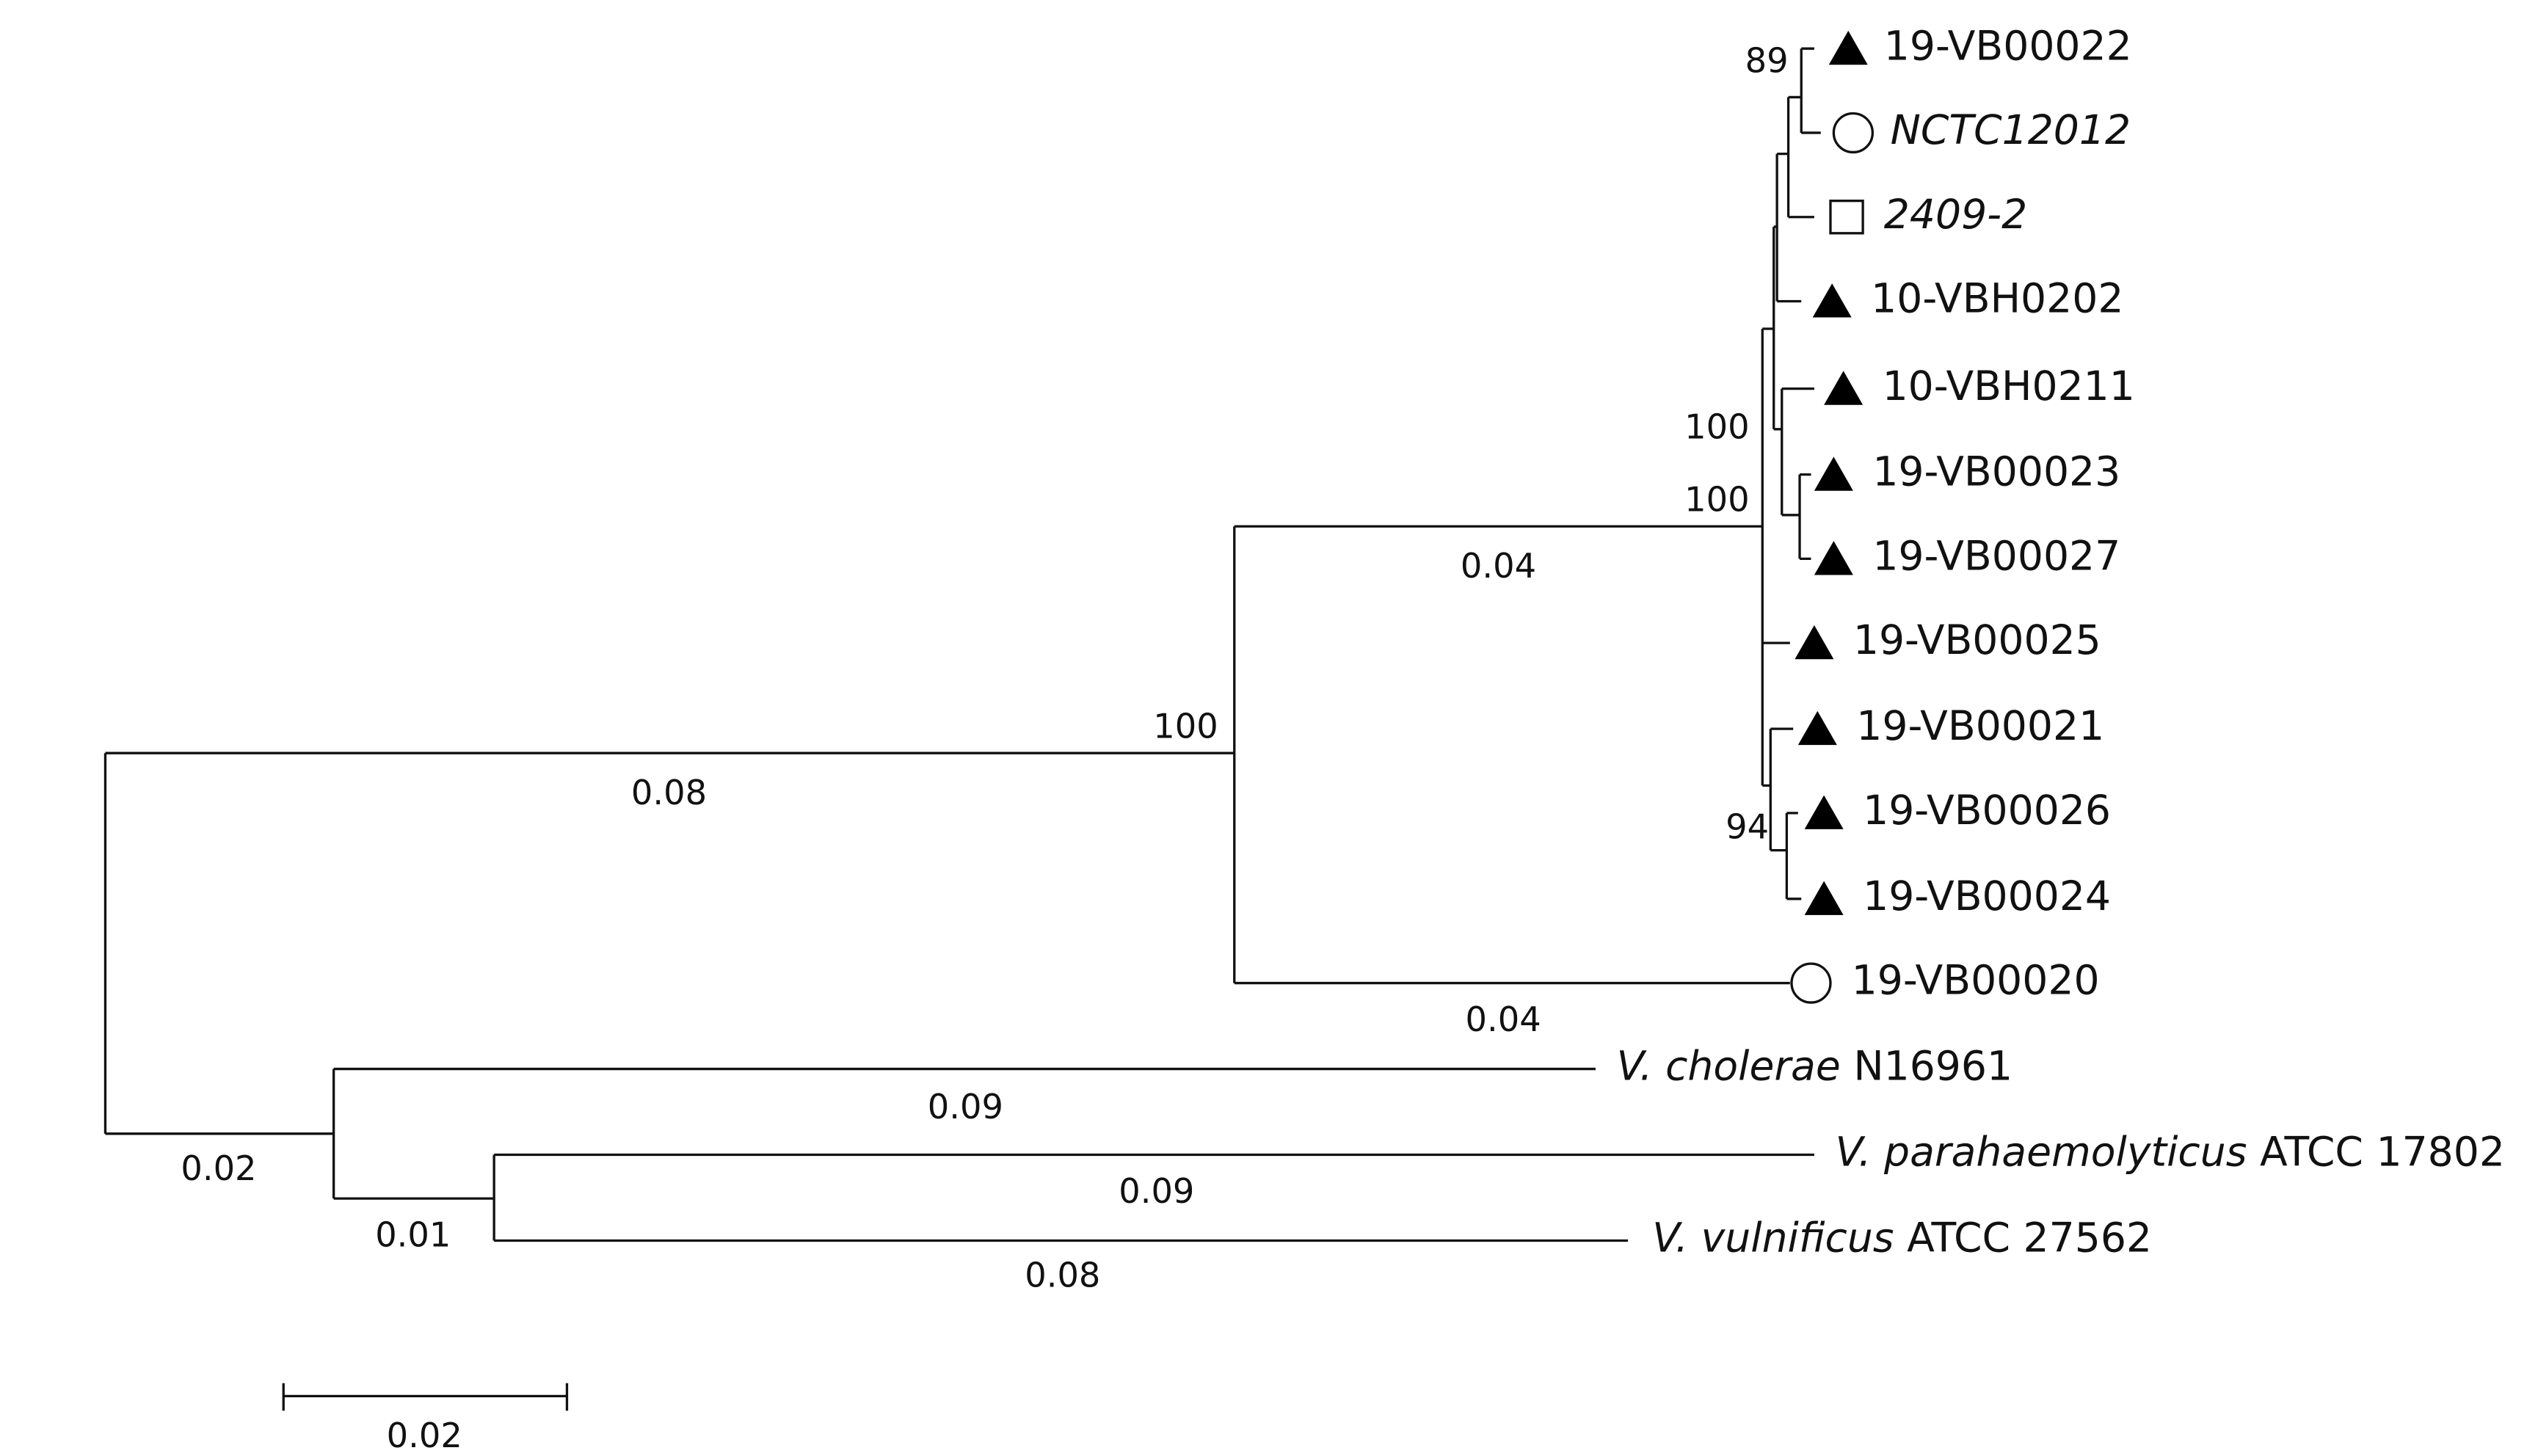  Describe the element at coordinates (1773, 1238) in the screenshot. I see `species-name: V. vulnificus` at that location.